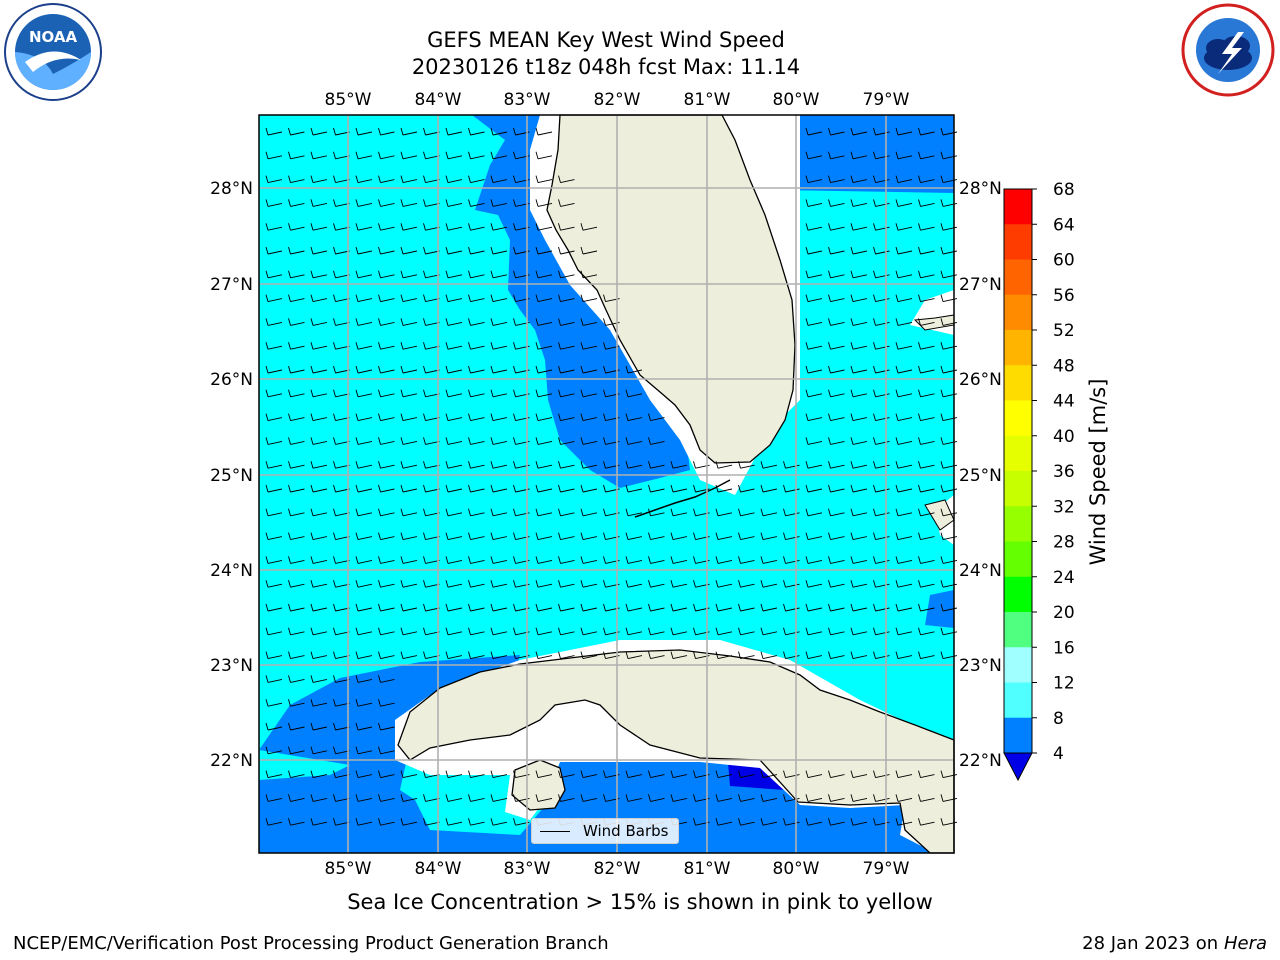 Image resolution: width=1280 pixels, height=960 pixels. Describe the element at coordinates (1053, 472) in the screenshot. I see `colorbar-tick-labels: 68 64 60 56 52 48 44 40 36 32 28 24 20 16 12 8 4` at that location.